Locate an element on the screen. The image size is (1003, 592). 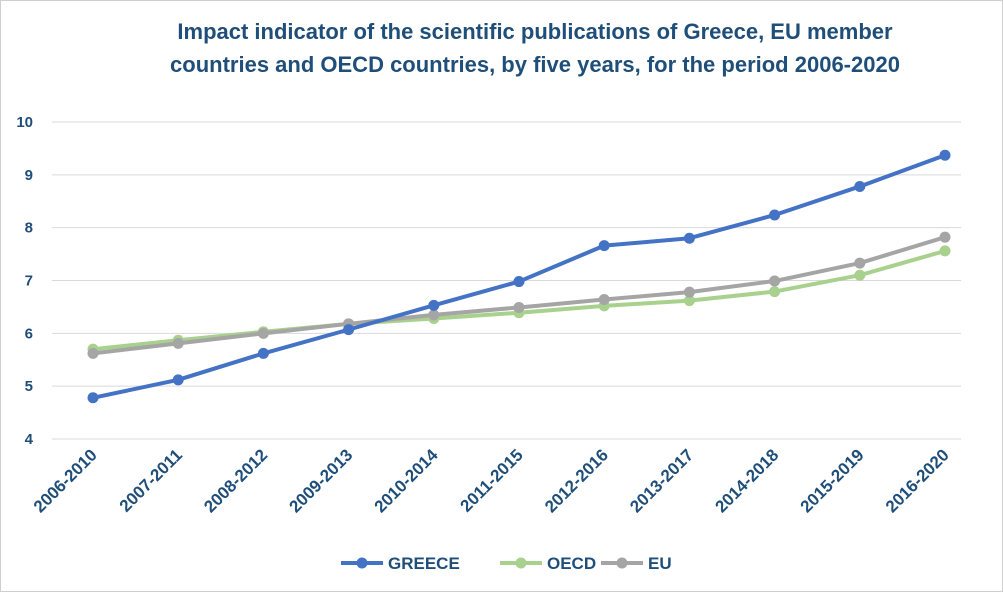
legend-label: EU is located at coordinates (660, 563).